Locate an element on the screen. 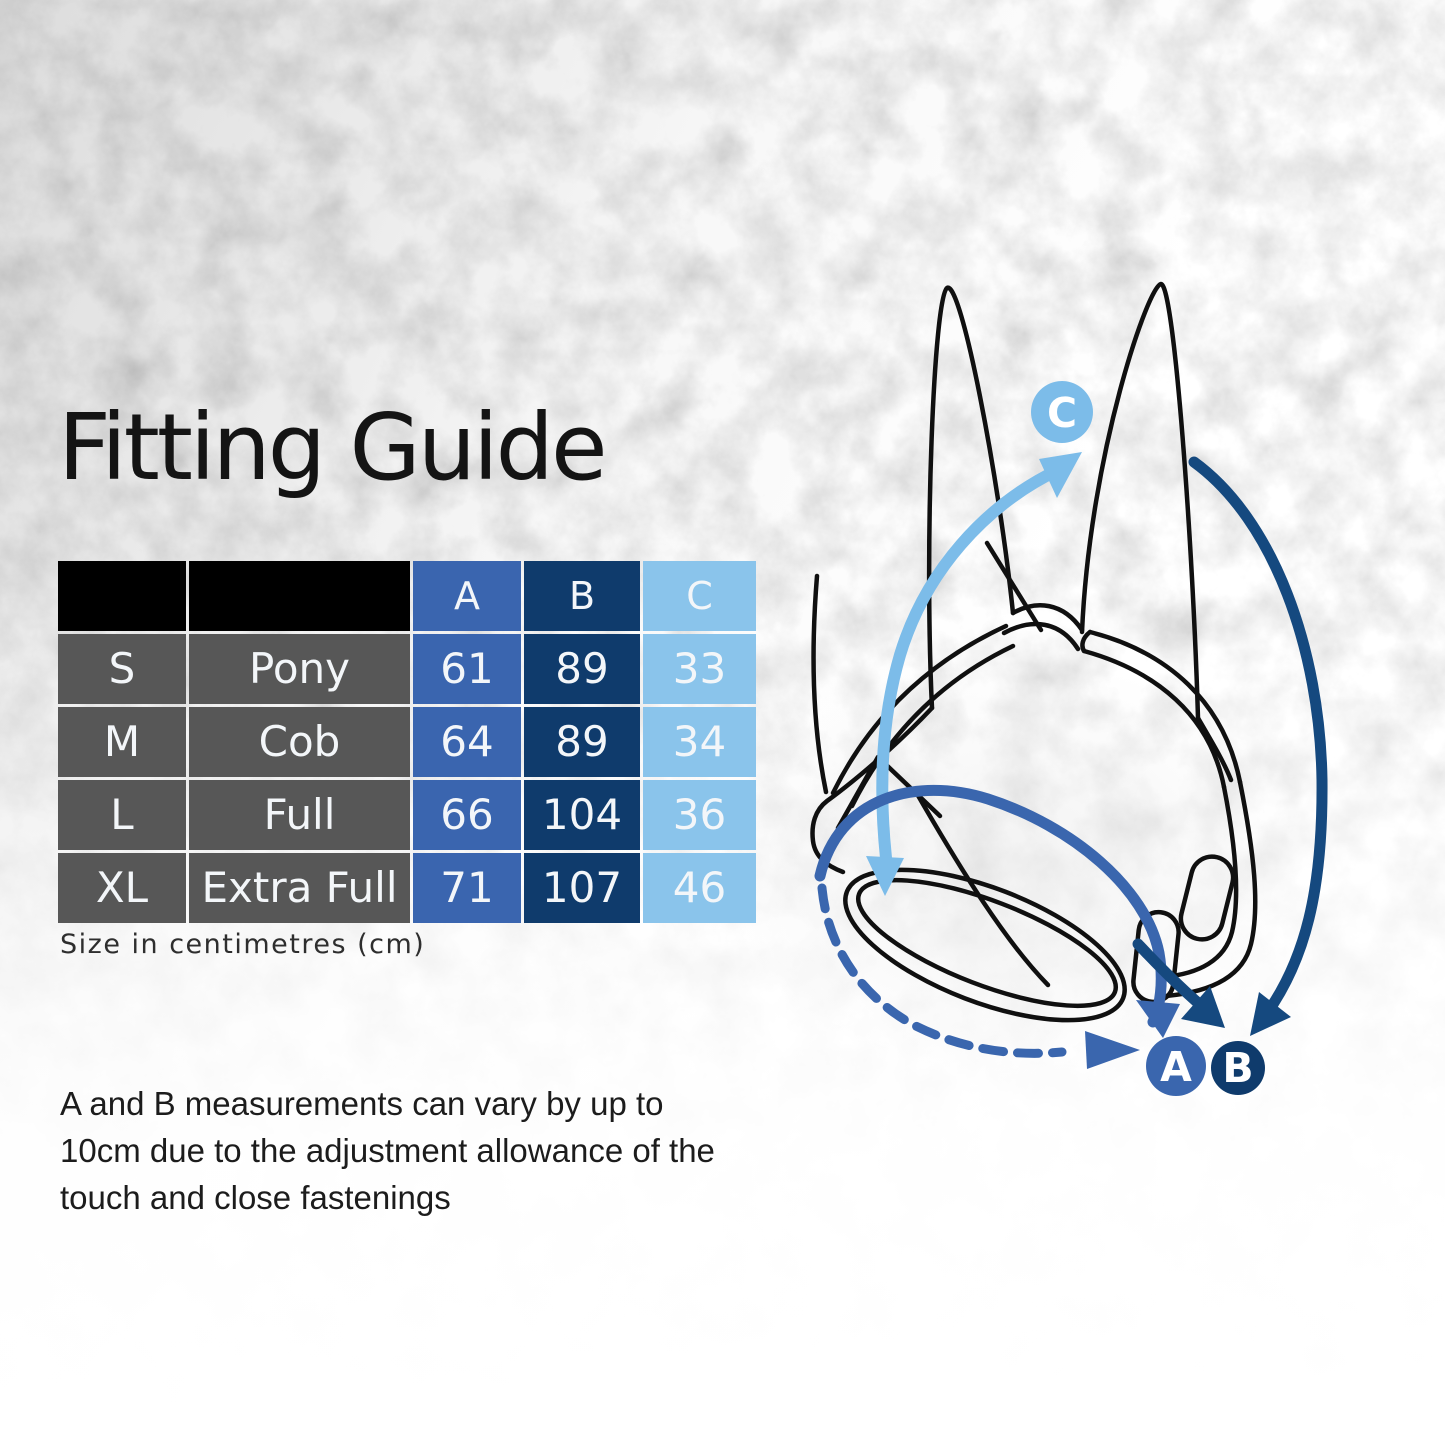 Image resolution: width=1445 pixels, height=1445 pixels. noseband-inner-rim is located at coordinates (987, 943).